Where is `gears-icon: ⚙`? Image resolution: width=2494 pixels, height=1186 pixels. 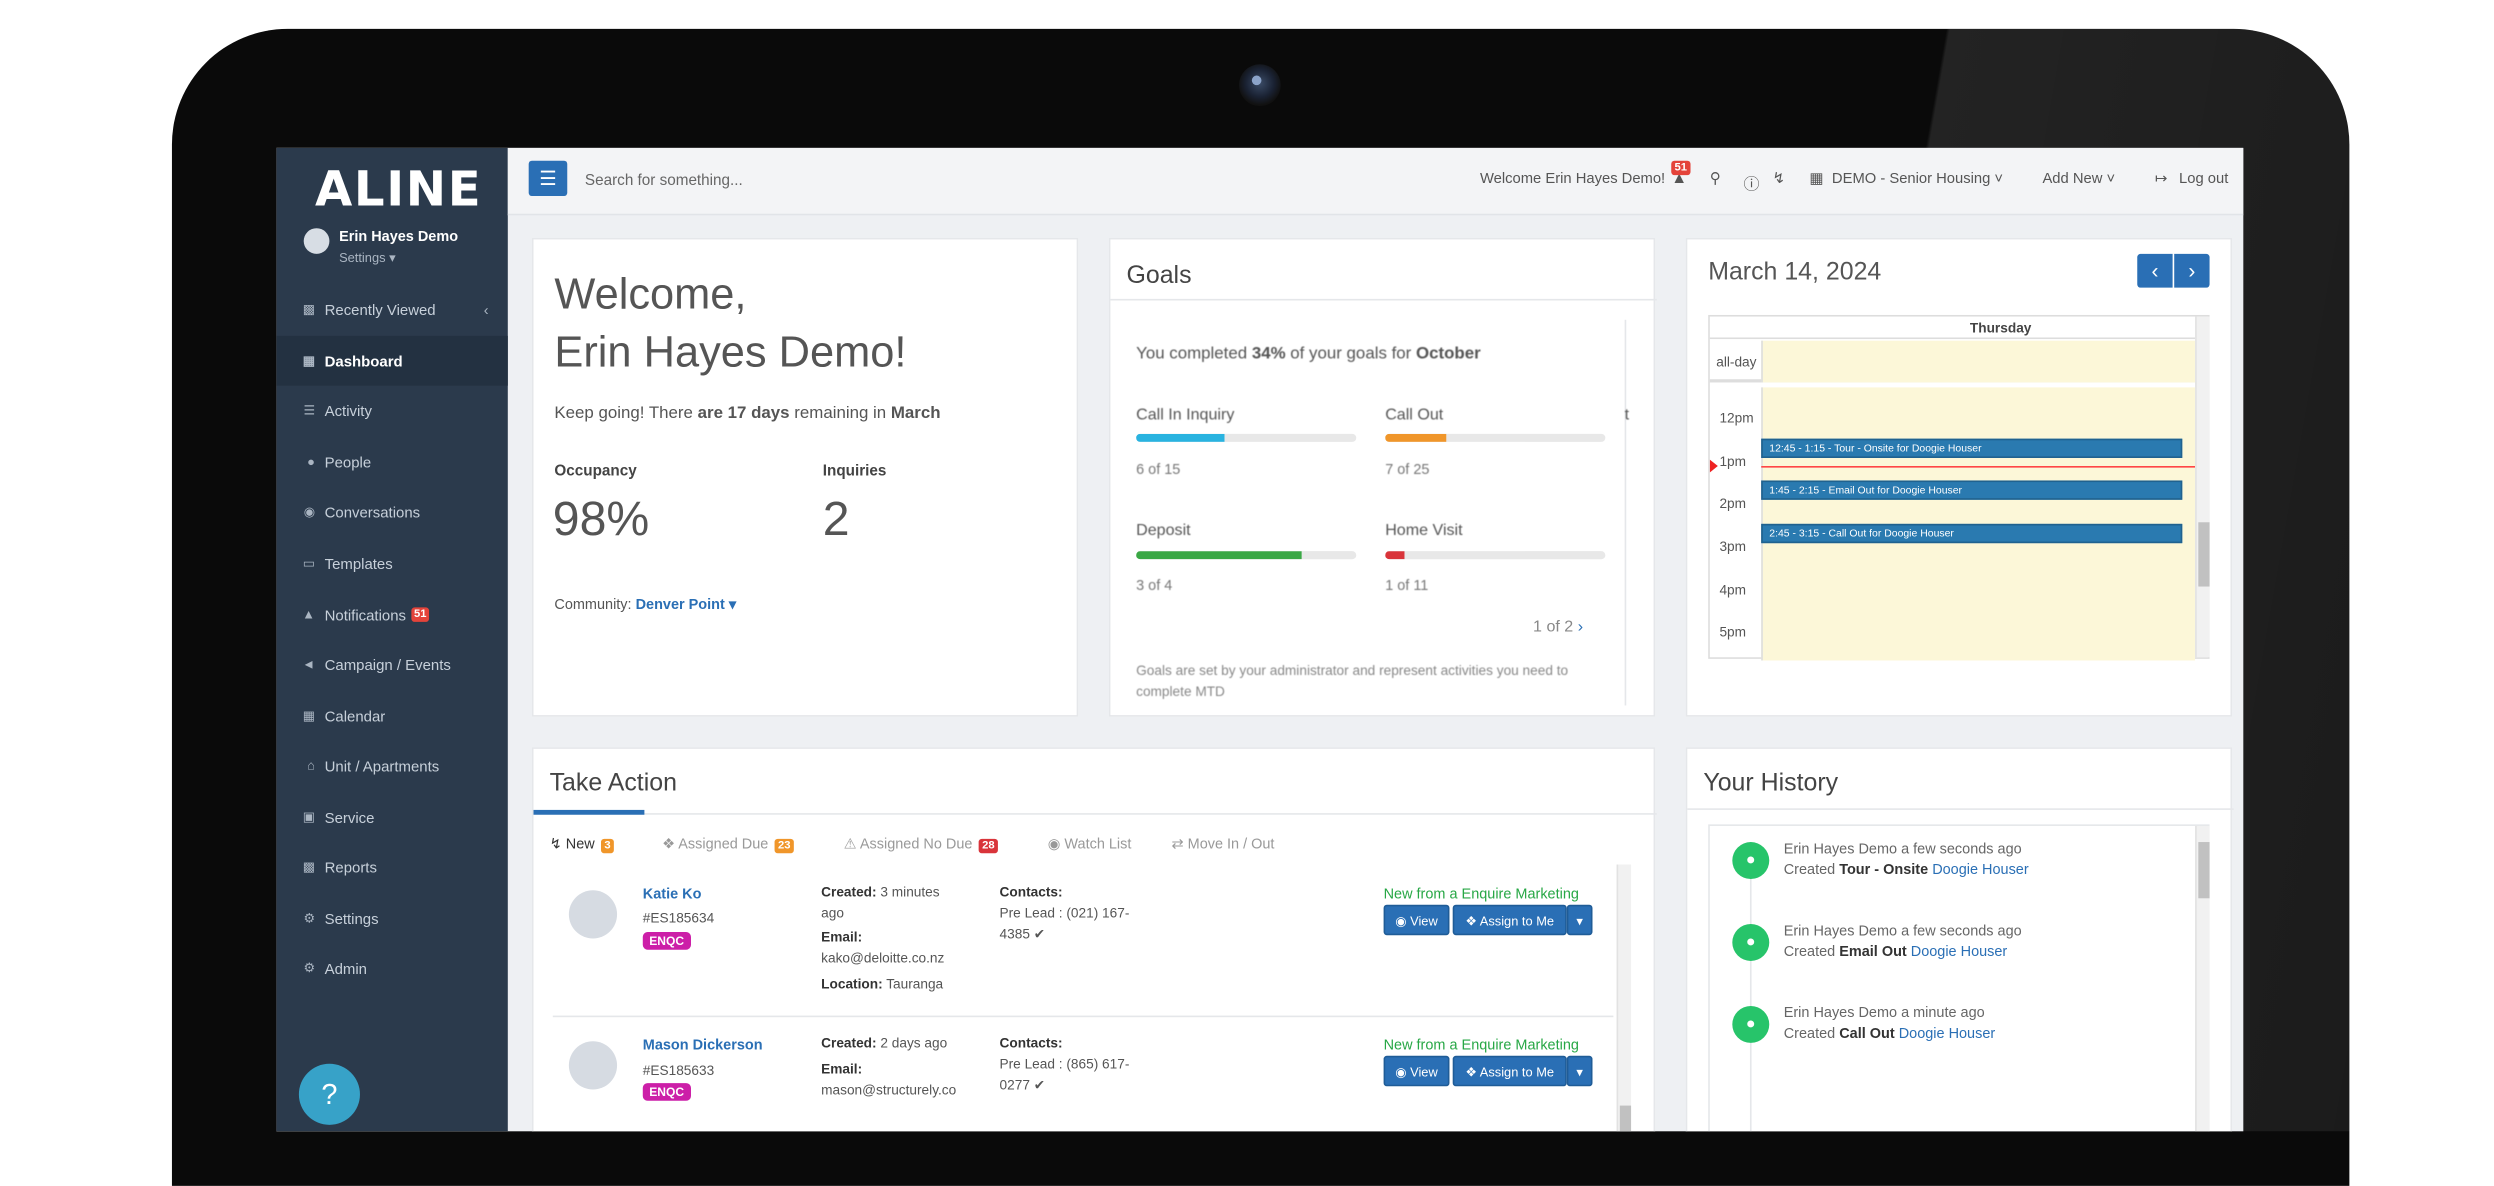 gears-icon: ⚙ is located at coordinates (309, 968).